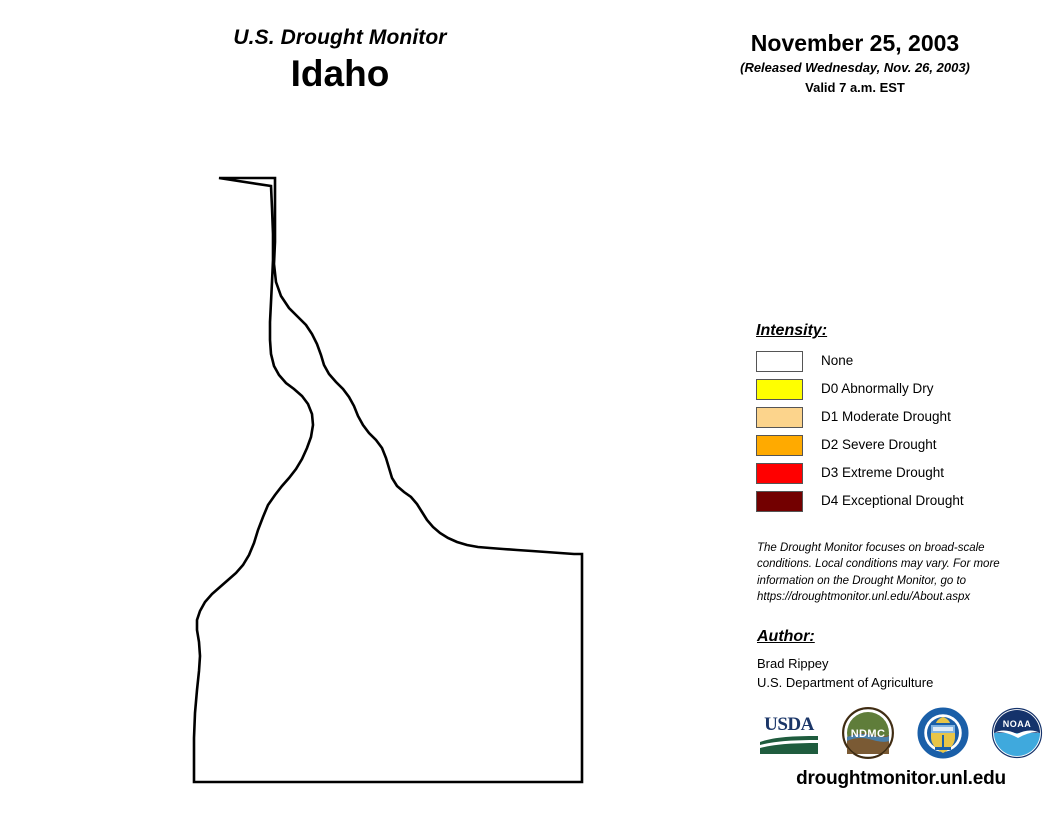  I want to click on author-heading: Author:, so click(786, 636).